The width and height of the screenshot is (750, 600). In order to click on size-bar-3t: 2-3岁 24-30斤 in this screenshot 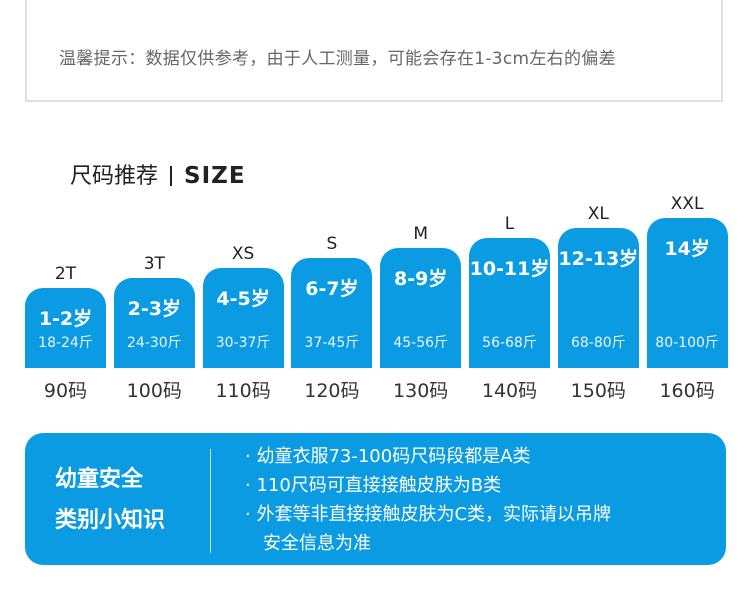, I will do `click(154, 323)`.